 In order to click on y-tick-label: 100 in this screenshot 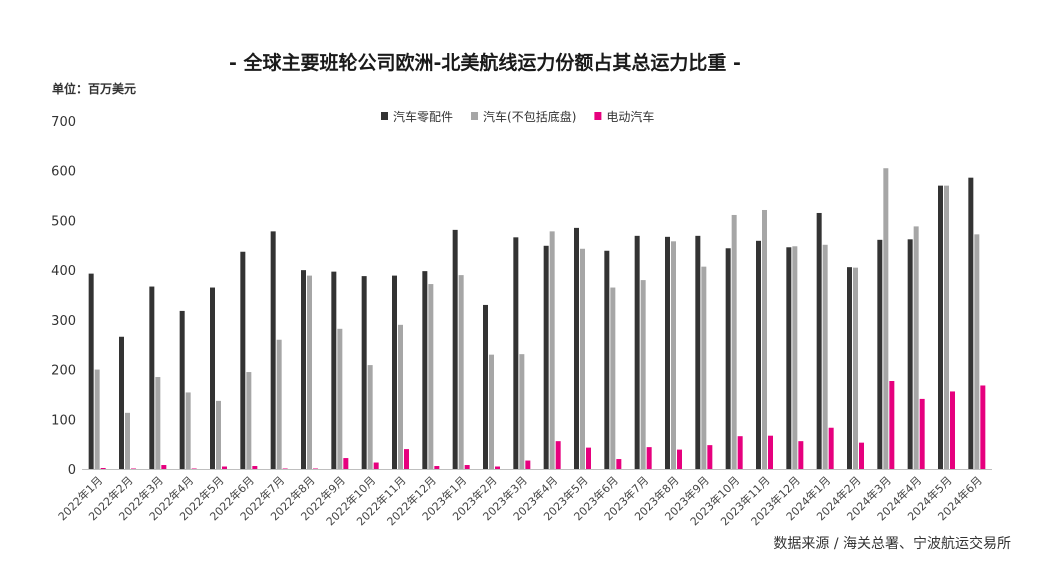, I will do `click(63, 420)`.